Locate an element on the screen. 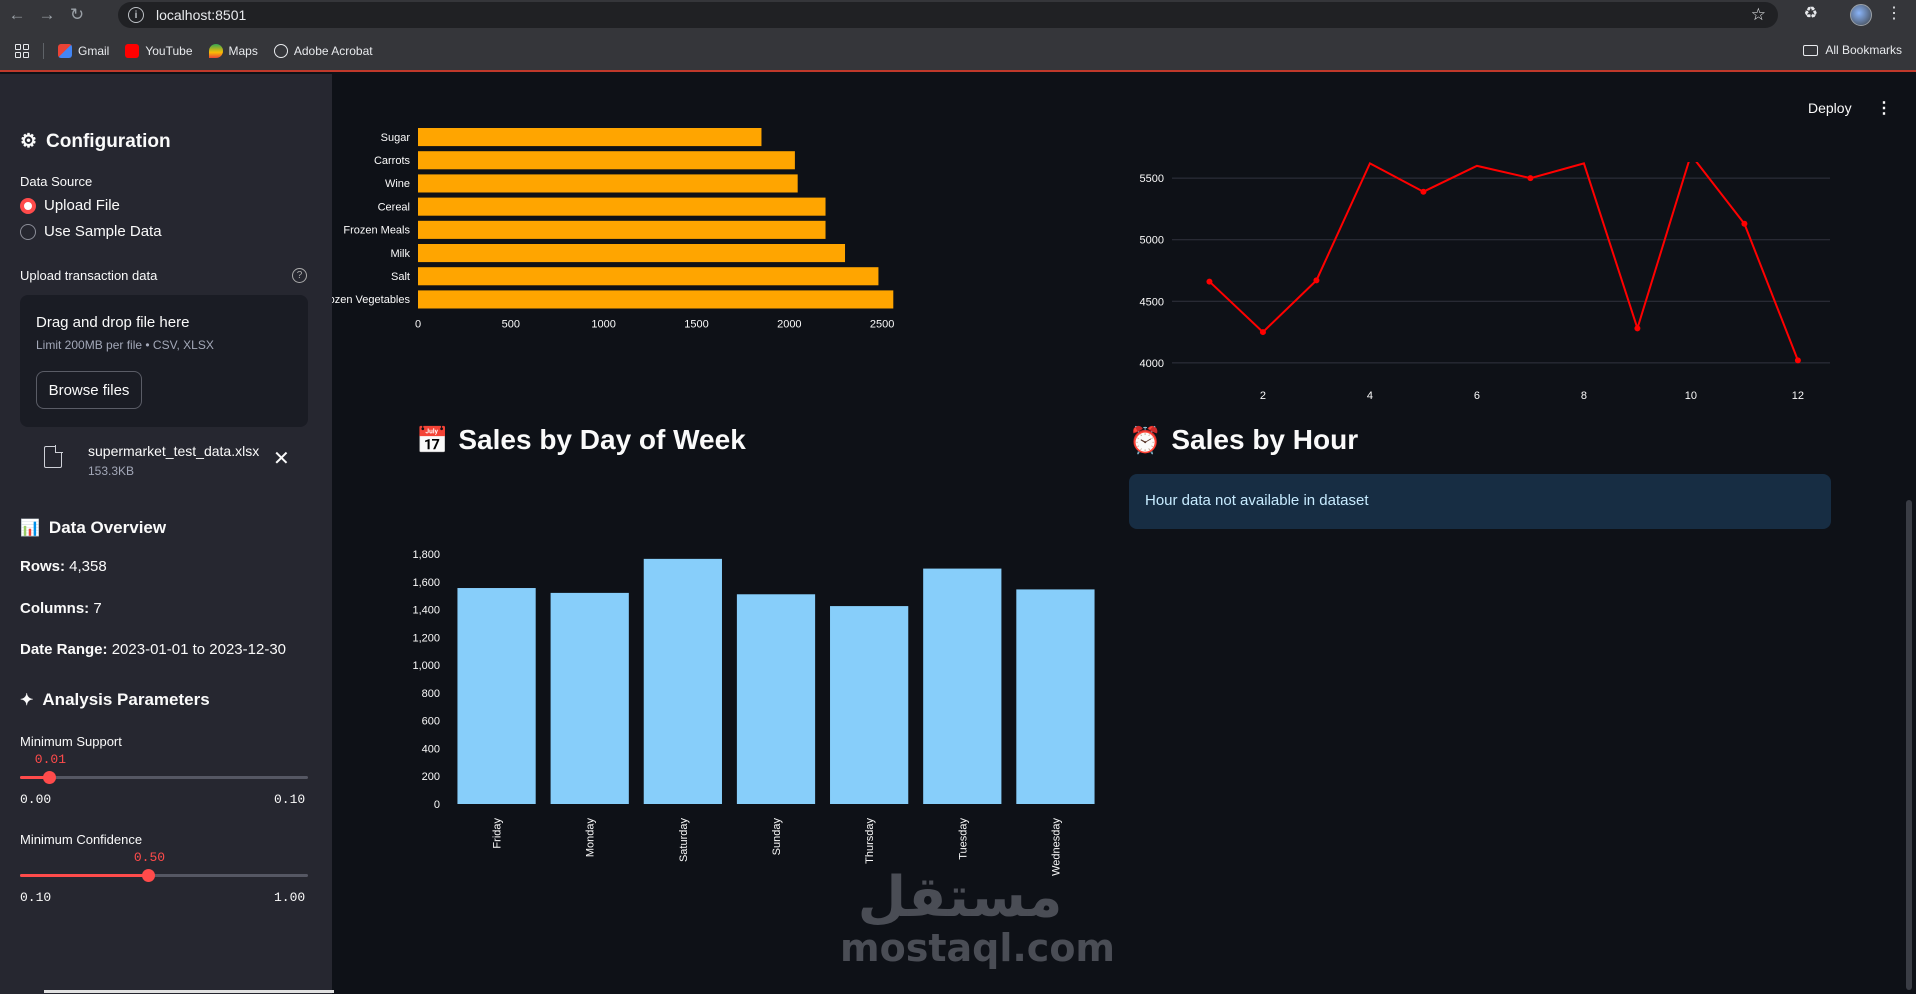  alarm-clock-icon: ⏰ is located at coordinates (1145, 439).